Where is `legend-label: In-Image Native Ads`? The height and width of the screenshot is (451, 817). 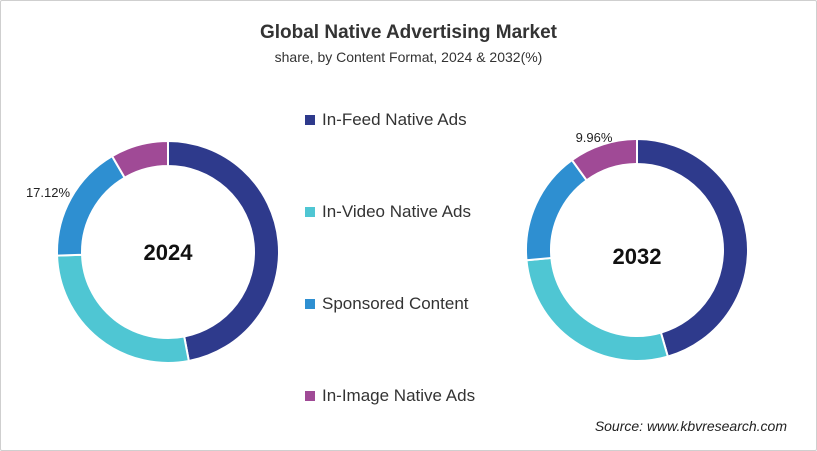 legend-label: In-Image Native Ads is located at coordinates (399, 395).